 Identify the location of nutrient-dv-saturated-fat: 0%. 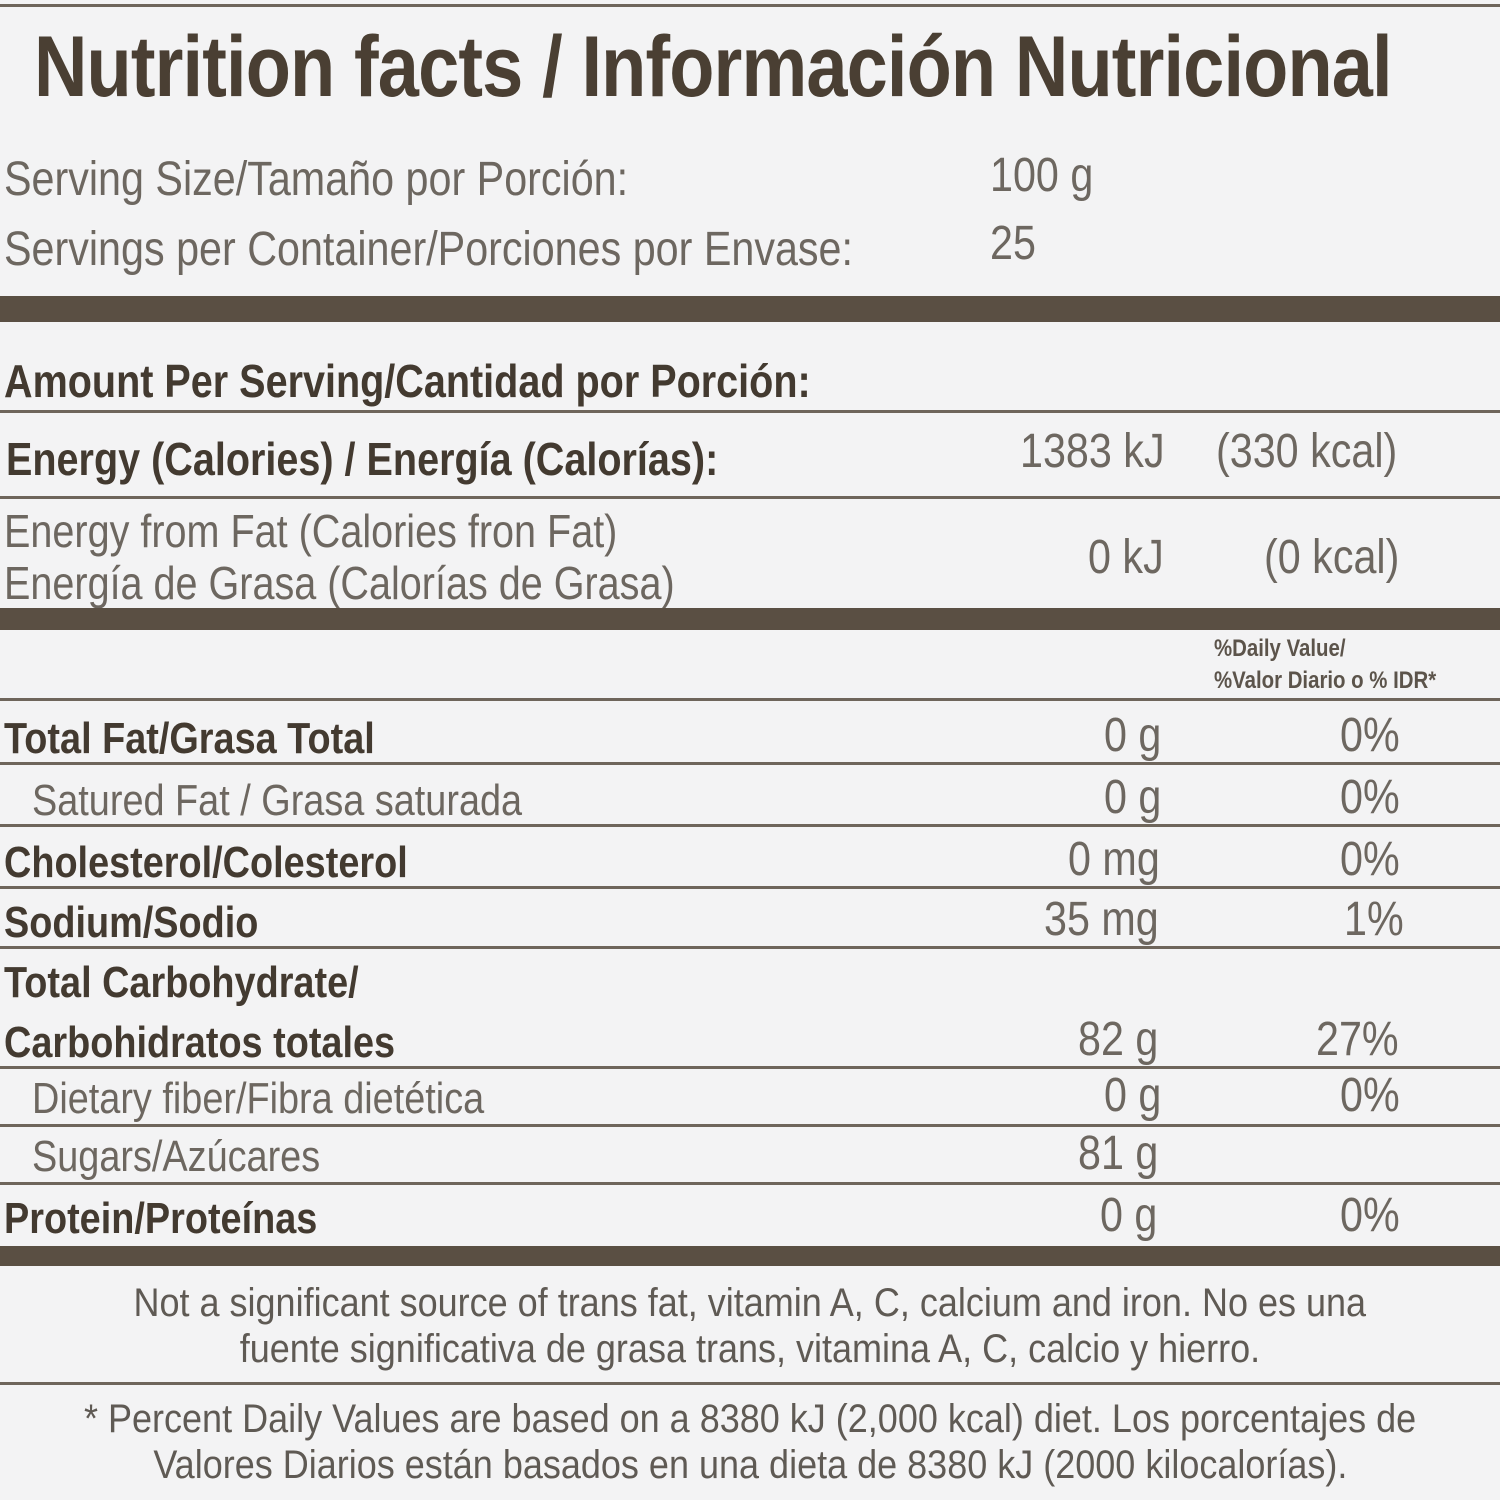
(1370, 797).